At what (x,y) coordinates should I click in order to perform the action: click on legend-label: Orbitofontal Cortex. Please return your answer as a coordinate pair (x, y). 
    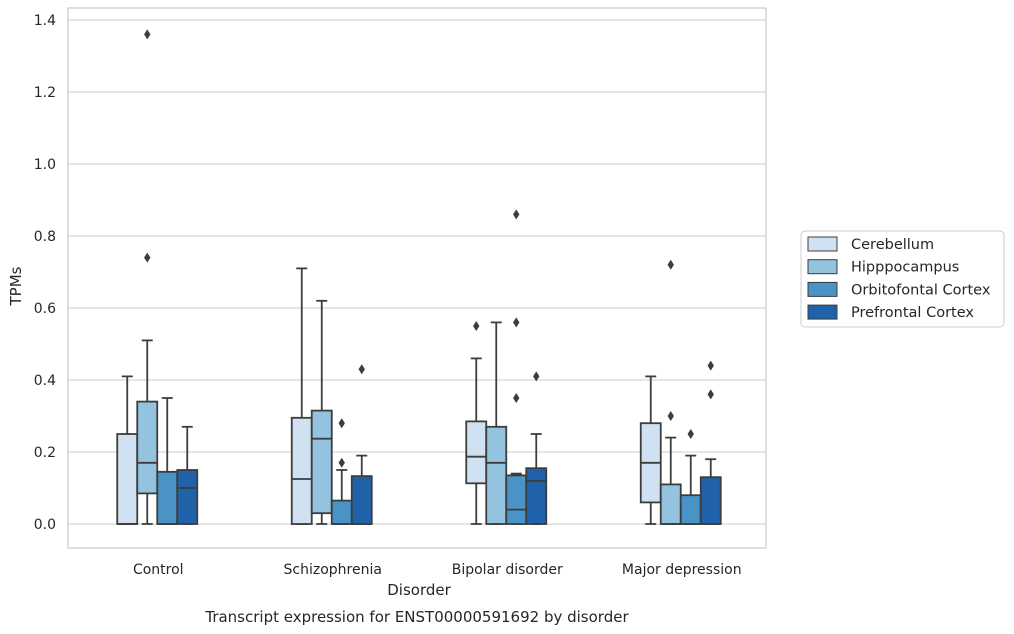
    Looking at the image, I should click on (921, 290).